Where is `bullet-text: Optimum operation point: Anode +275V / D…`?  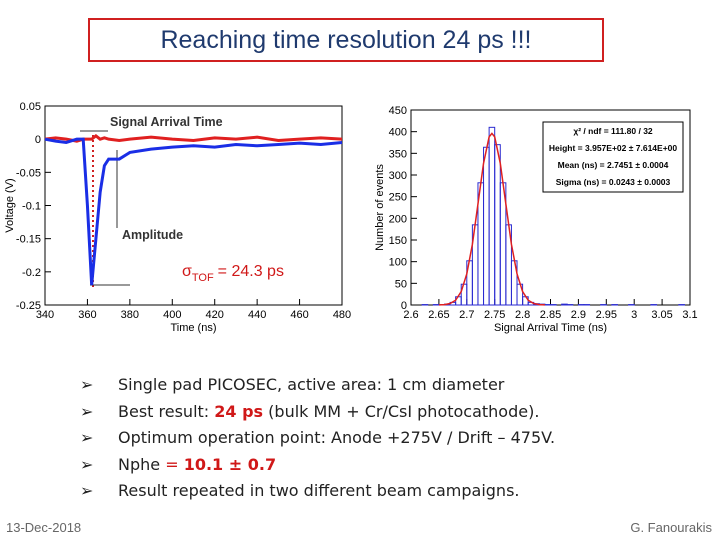
bullet-text: Optimum operation point: Anode +275V / D… is located at coordinates (337, 438).